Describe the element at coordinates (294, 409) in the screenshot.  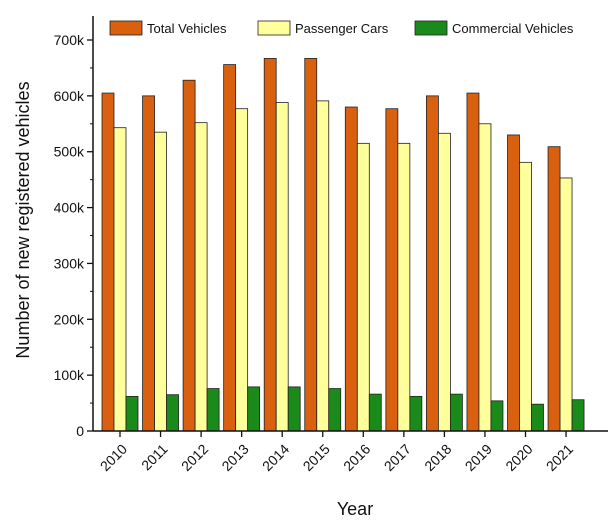
I see `bar-commercial-vehicles-2014` at that location.